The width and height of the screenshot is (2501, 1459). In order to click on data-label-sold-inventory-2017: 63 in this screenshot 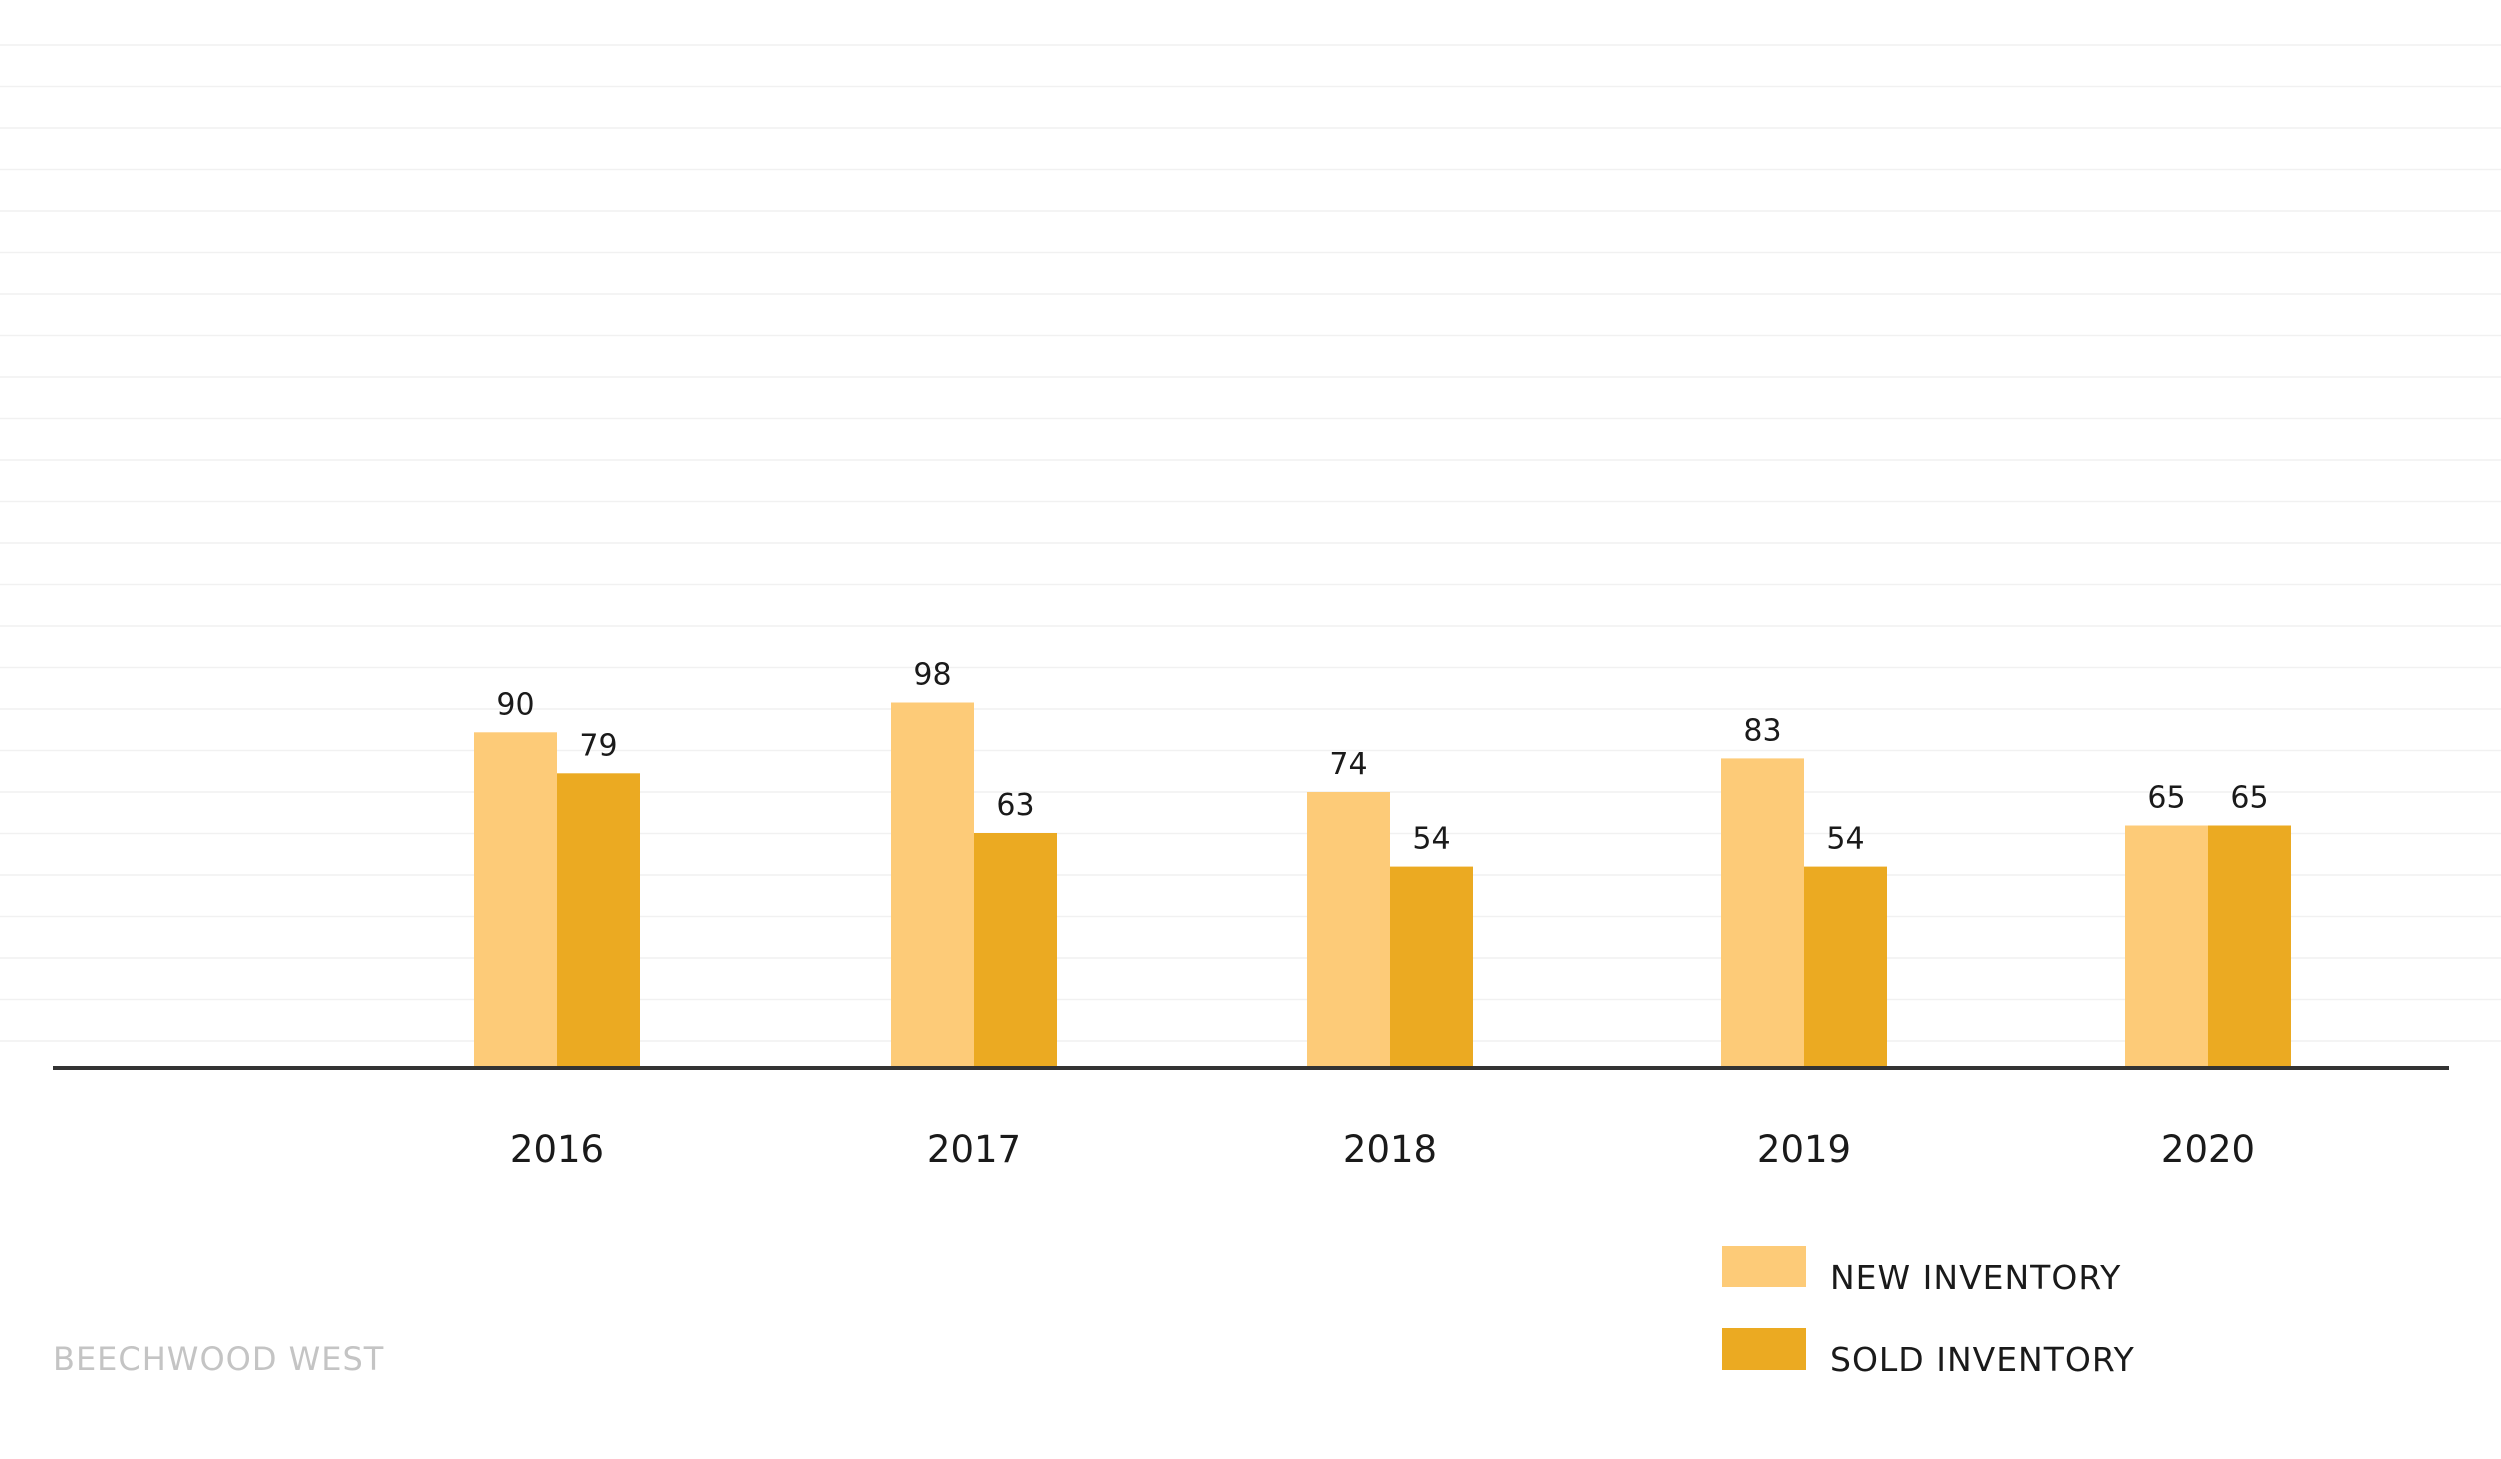, I will do `click(1015, 805)`.